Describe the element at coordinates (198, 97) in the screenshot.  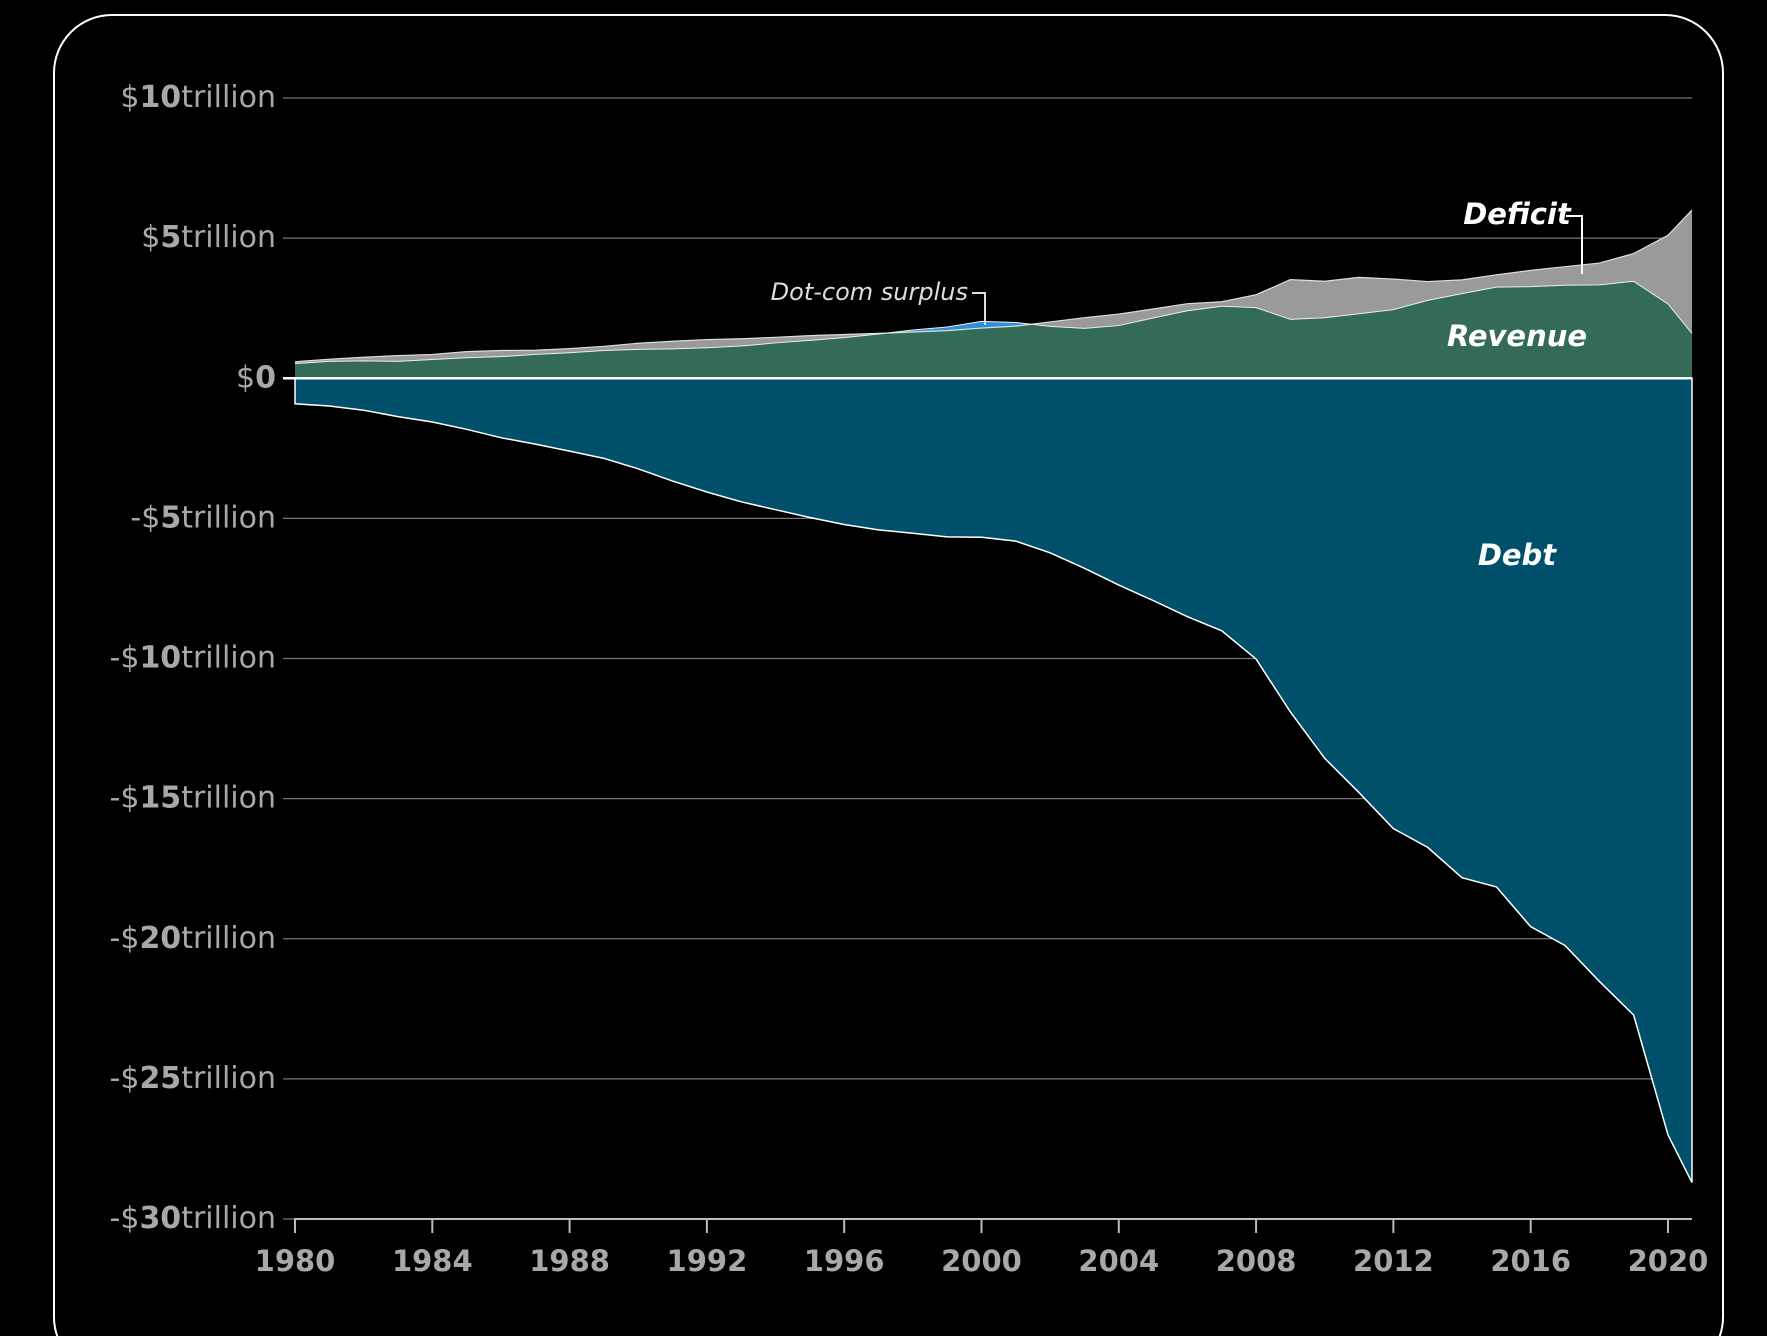
I see `y-tick-label: $10trillion` at that location.